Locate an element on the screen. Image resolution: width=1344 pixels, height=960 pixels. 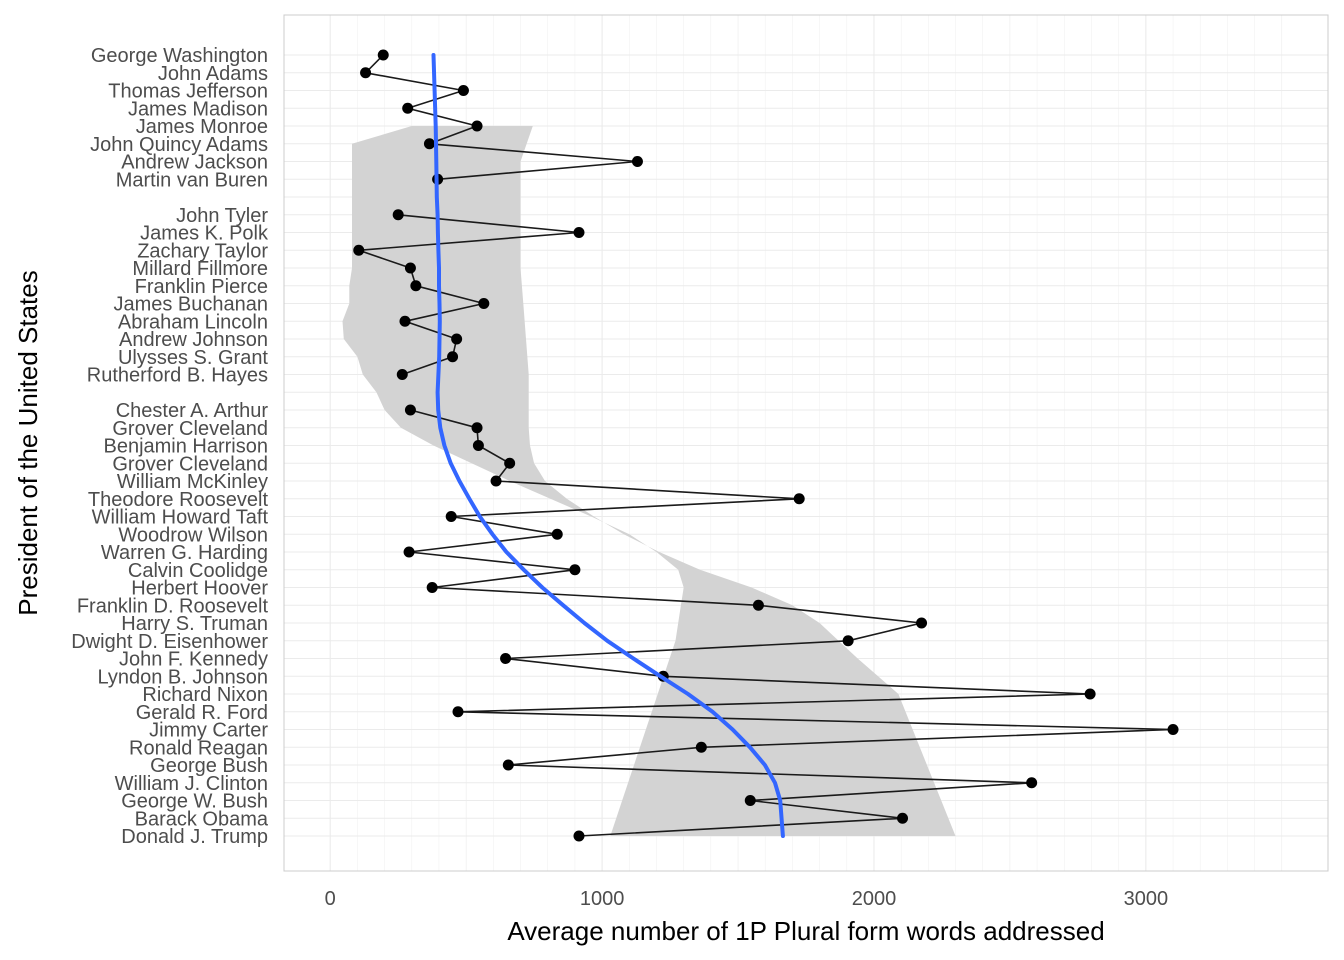
y-tick-label: Harry S. Truman is located at coordinates (194, 624).